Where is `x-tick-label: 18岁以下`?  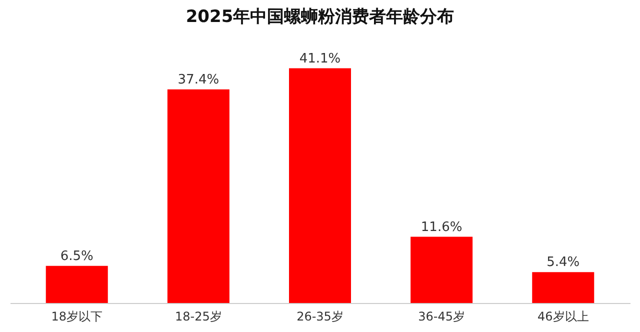 x-tick-label: 18岁以下 is located at coordinates (77, 317).